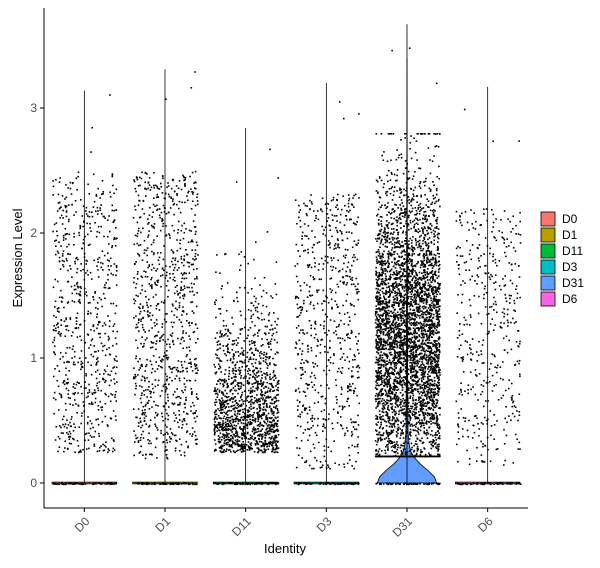 The height and width of the screenshot is (568, 600). Describe the element at coordinates (33, 358) in the screenshot. I see `y-tick-label-1: 1` at that location.